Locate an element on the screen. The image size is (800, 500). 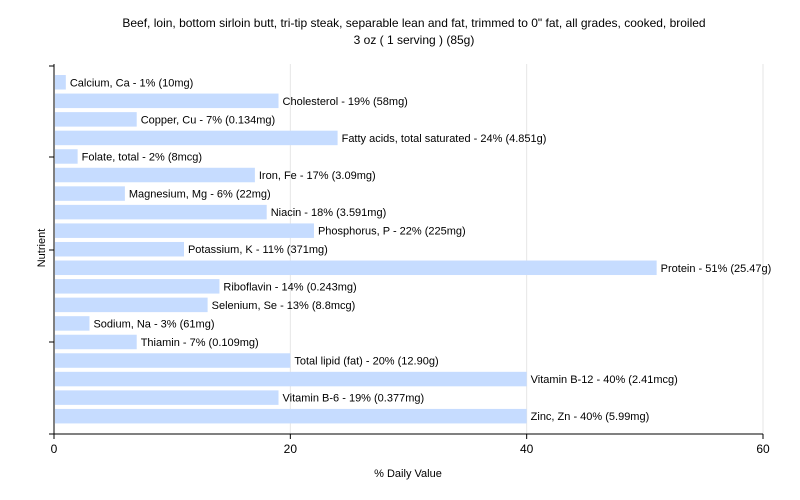
bar-label: Calcium, Ca - 1% (10mg) is located at coordinates (131, 83).